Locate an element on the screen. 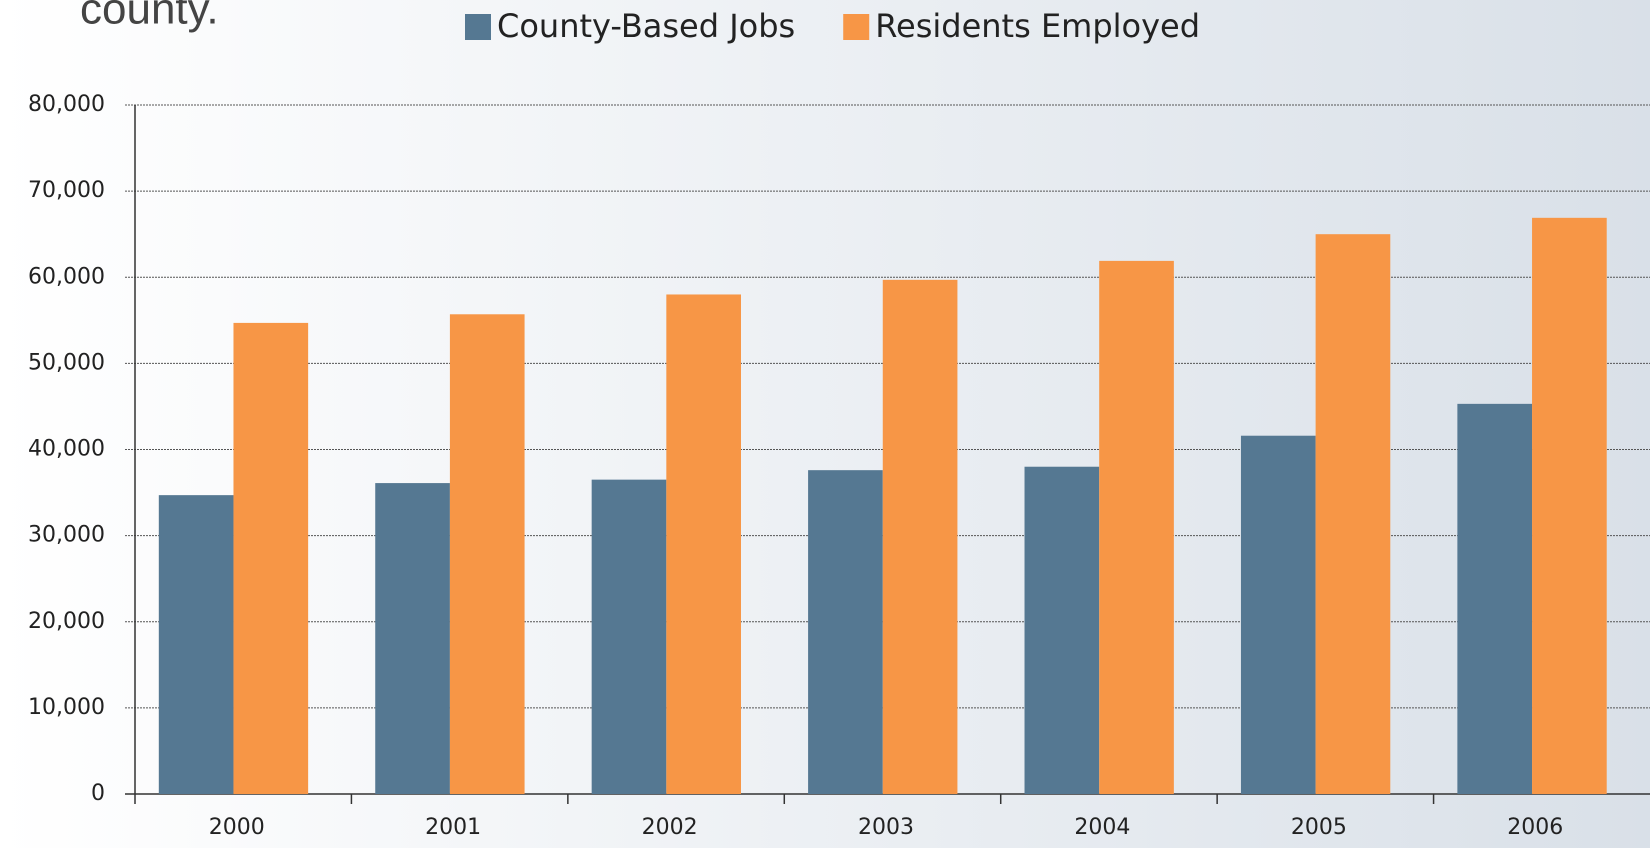 Image resolution: width=1650 pixels, height=848 pixels. y-tick-label: 50,000 is located at coordinates (66, 362).